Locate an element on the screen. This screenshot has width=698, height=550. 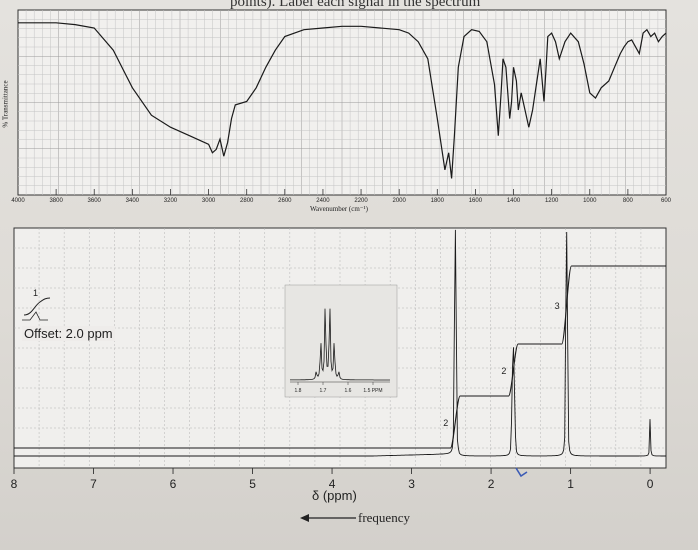
ir-tick-label: 1200 is located at coordinates (552, 201).